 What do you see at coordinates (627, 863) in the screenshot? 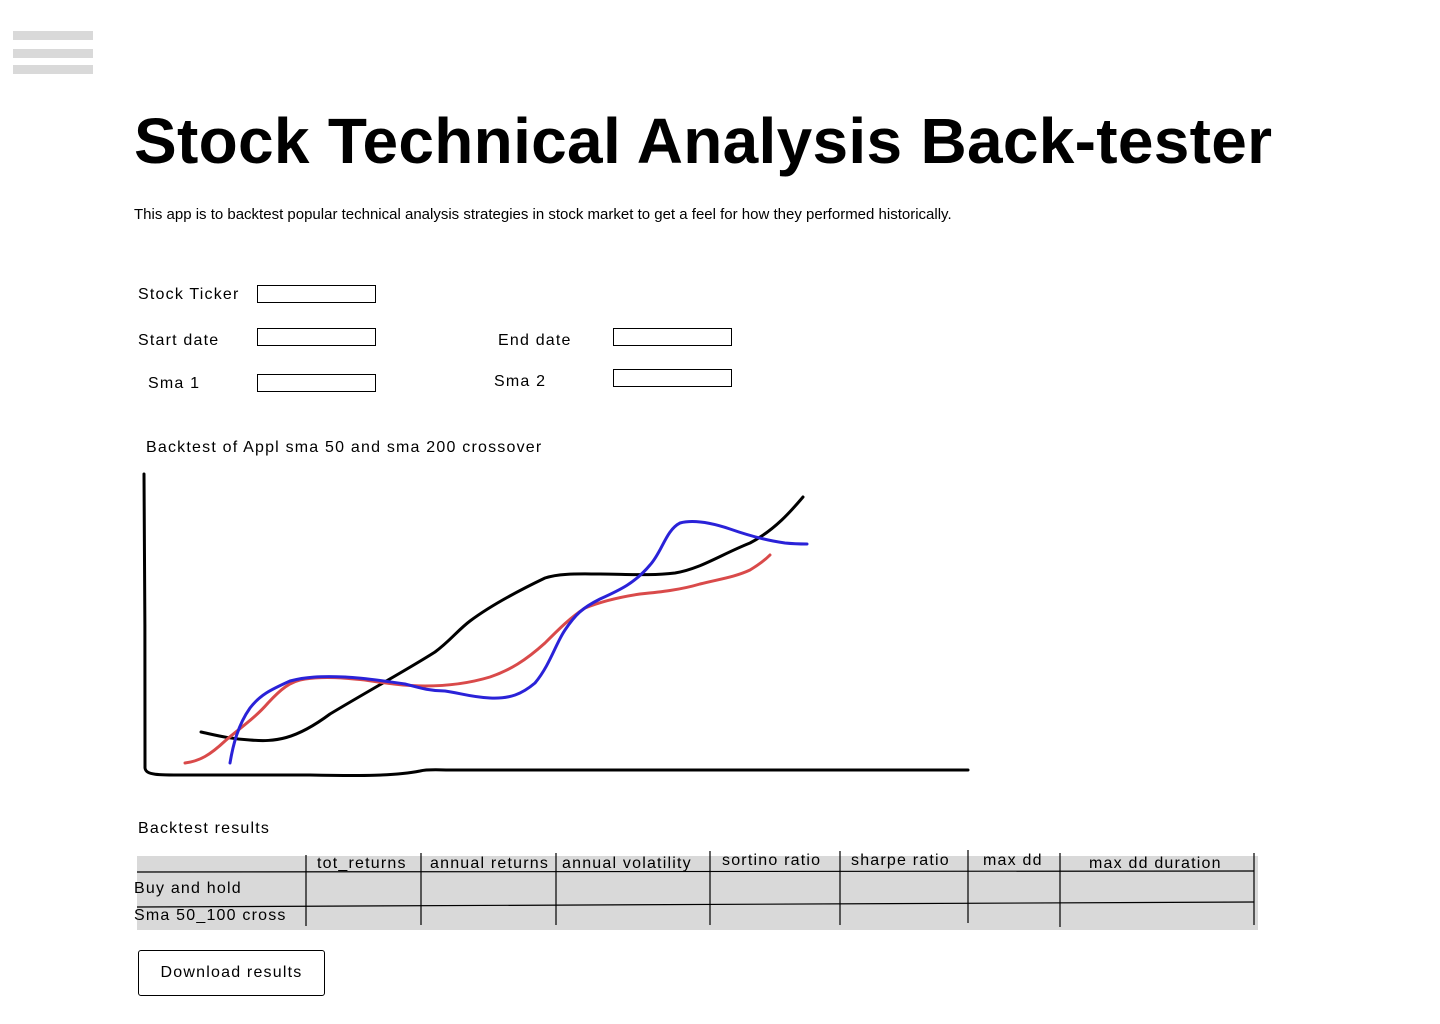
I see `column-header-annual-volatility: annual volatility` at bounding box center [627, 863].